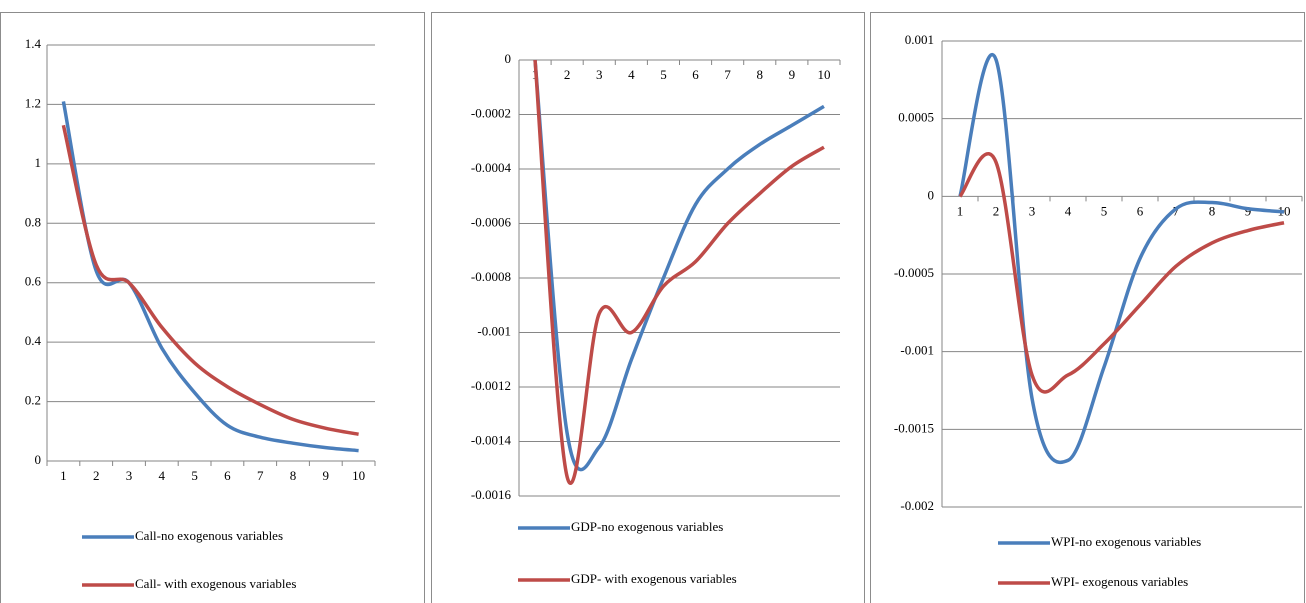 The width and height of the screenshot is (1306, 603). What do you see at coordinates (491, 439) in the screenshot?
I see `y-tick-label: -0.0014` at bounding box center [491, 439].